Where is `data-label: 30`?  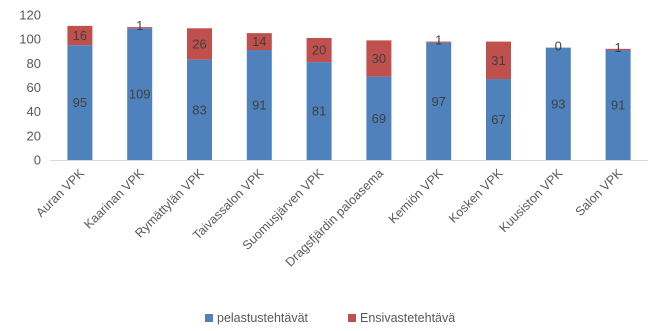 data-label: 30 is located at coordinates (379, 58).